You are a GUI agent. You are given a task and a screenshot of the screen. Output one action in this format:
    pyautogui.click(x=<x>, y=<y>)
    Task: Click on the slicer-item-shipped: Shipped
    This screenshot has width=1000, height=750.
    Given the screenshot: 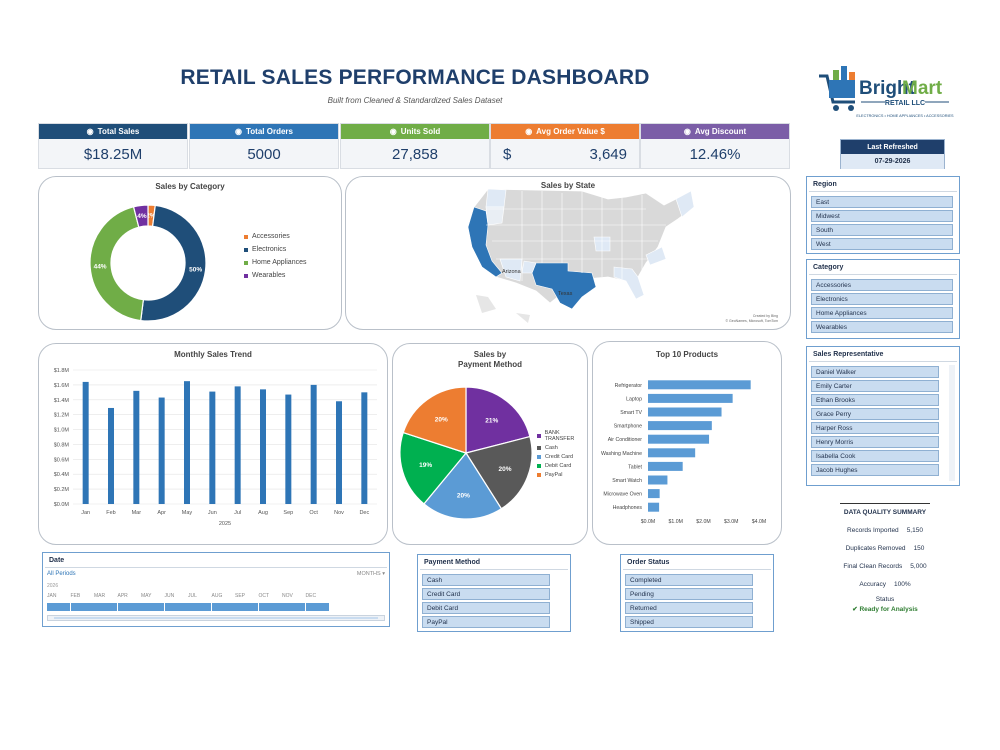 What is the action you would take?
    pyautogui.click(x=689, y=622)
    